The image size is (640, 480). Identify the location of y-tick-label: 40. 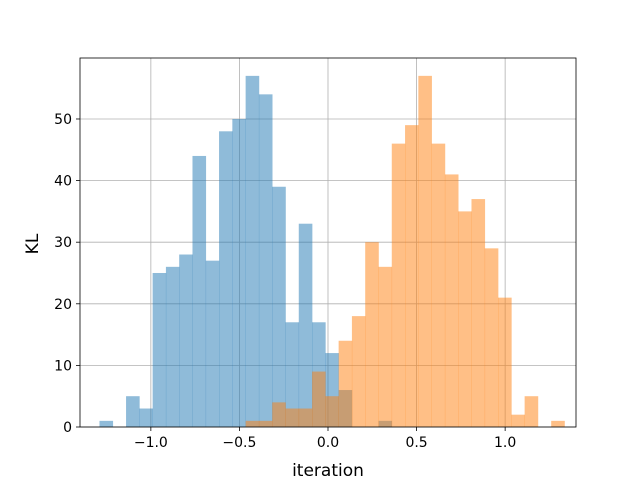
(63, 182).